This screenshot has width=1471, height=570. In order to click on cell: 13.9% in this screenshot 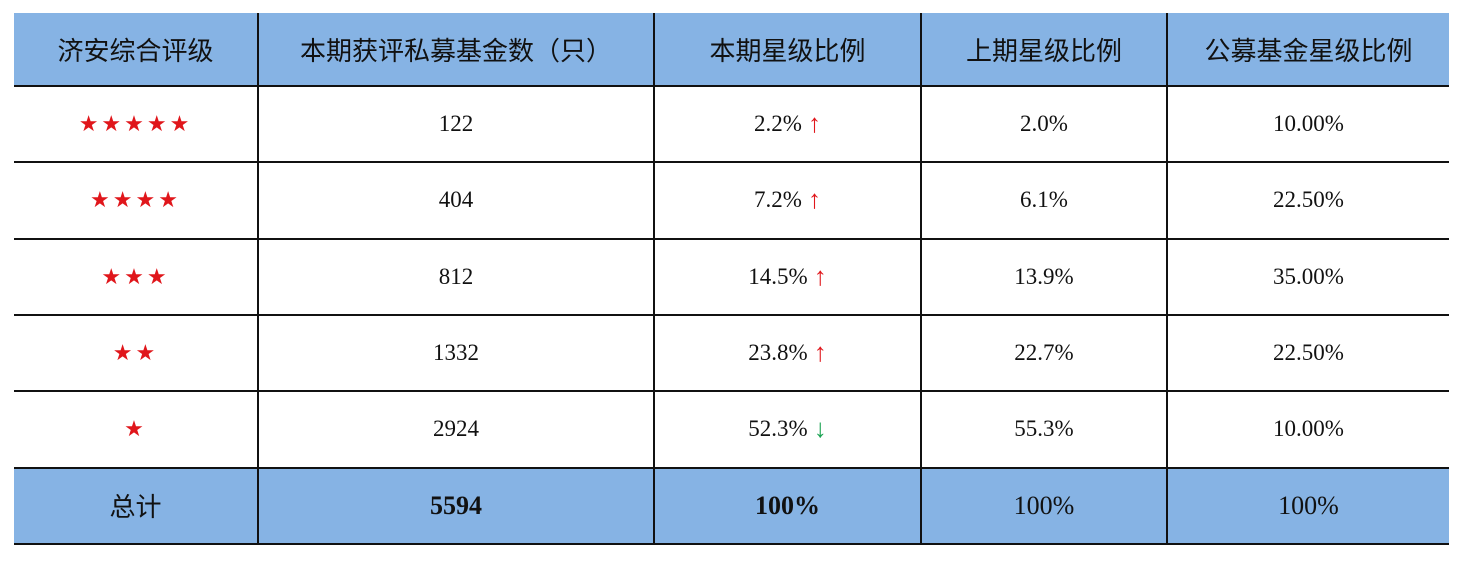, I will do `click(1045, 277)`.